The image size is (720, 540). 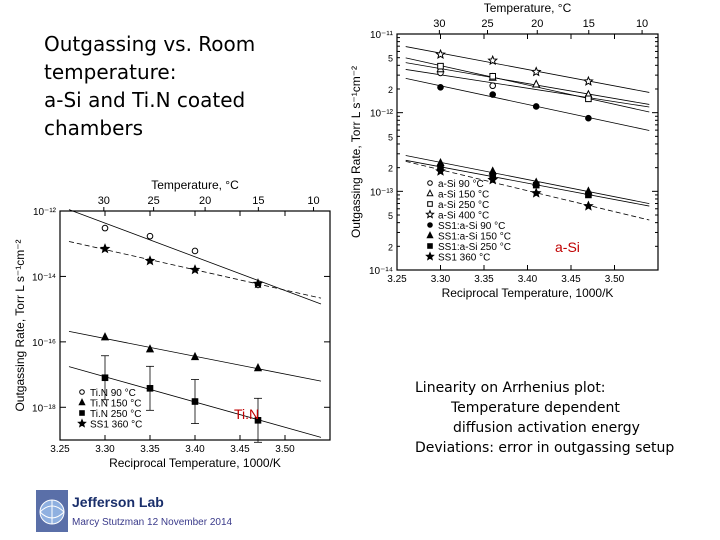 I want to click on top-tick-label: 30, so click(x=439, y=24).